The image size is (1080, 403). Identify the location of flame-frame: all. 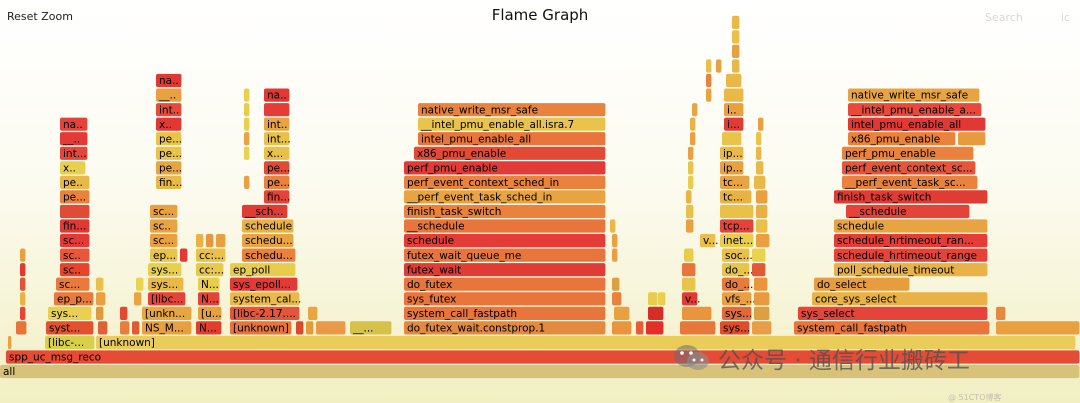
(540, 371).